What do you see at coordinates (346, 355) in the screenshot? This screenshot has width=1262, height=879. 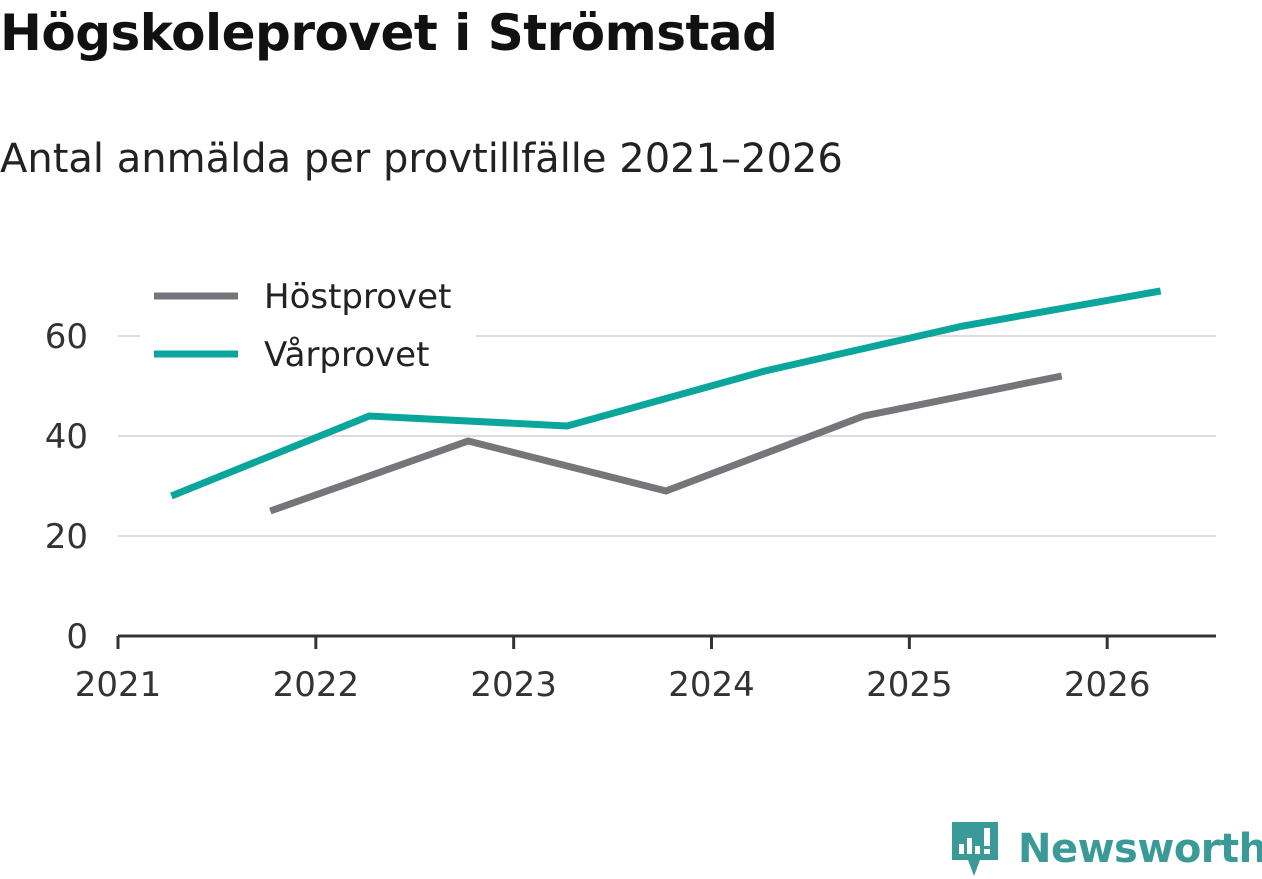 I see `legend-label-1: Vårprovet` at bounding box center [346, 355].